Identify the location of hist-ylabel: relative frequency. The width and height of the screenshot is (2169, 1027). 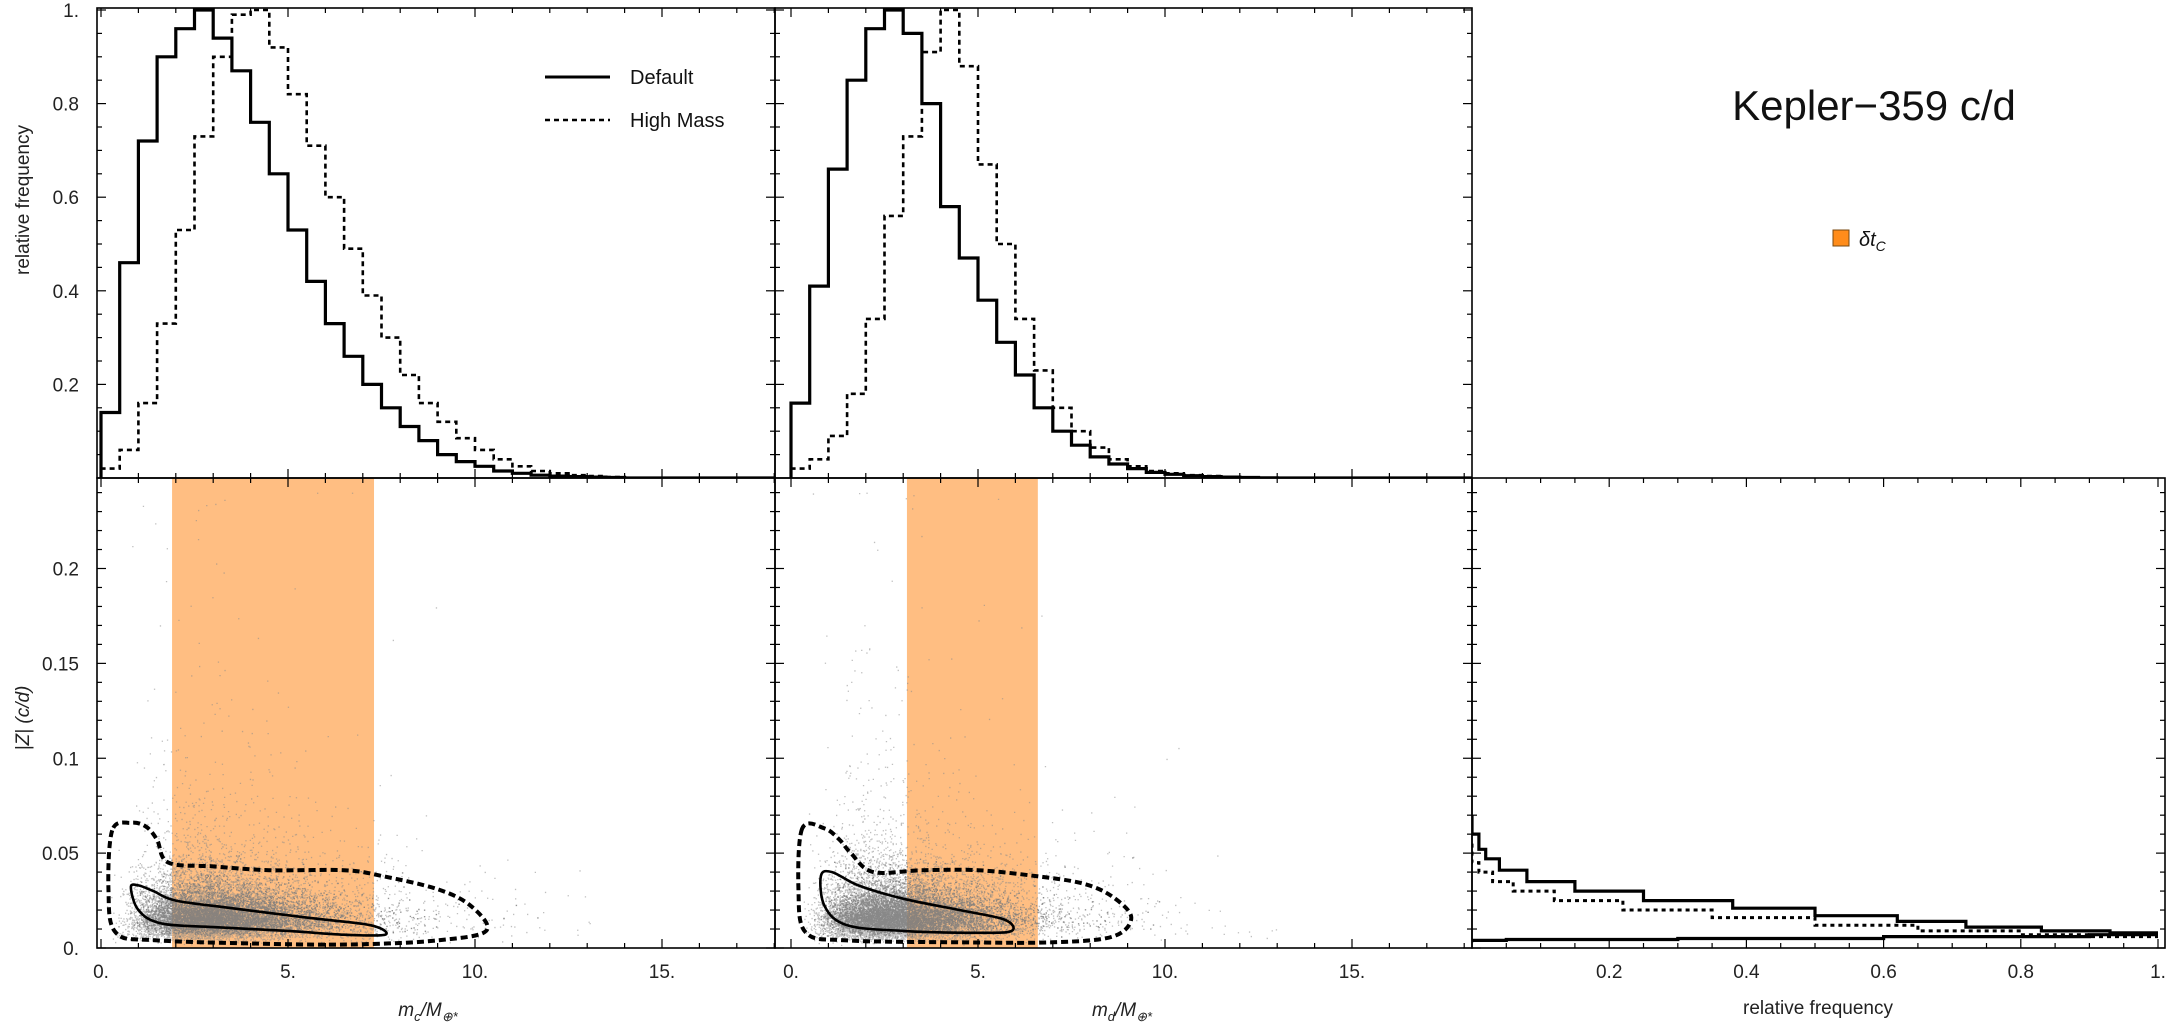
(23, 200).